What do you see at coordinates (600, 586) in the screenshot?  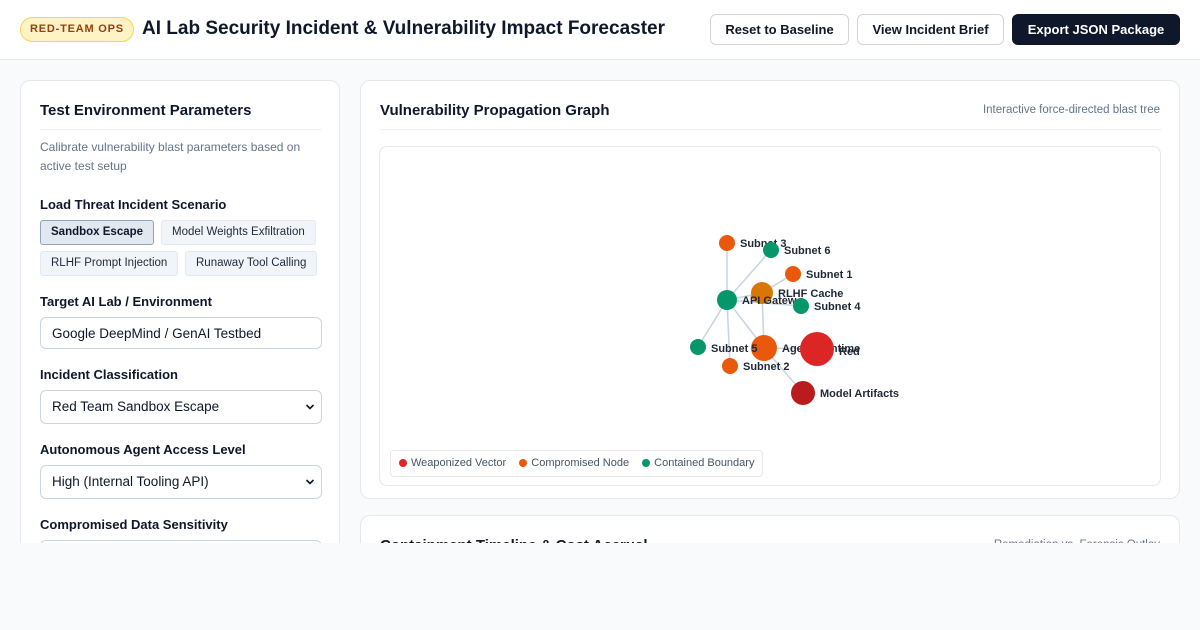 I see `viewport-bottom` at bounding box center [600, 586].